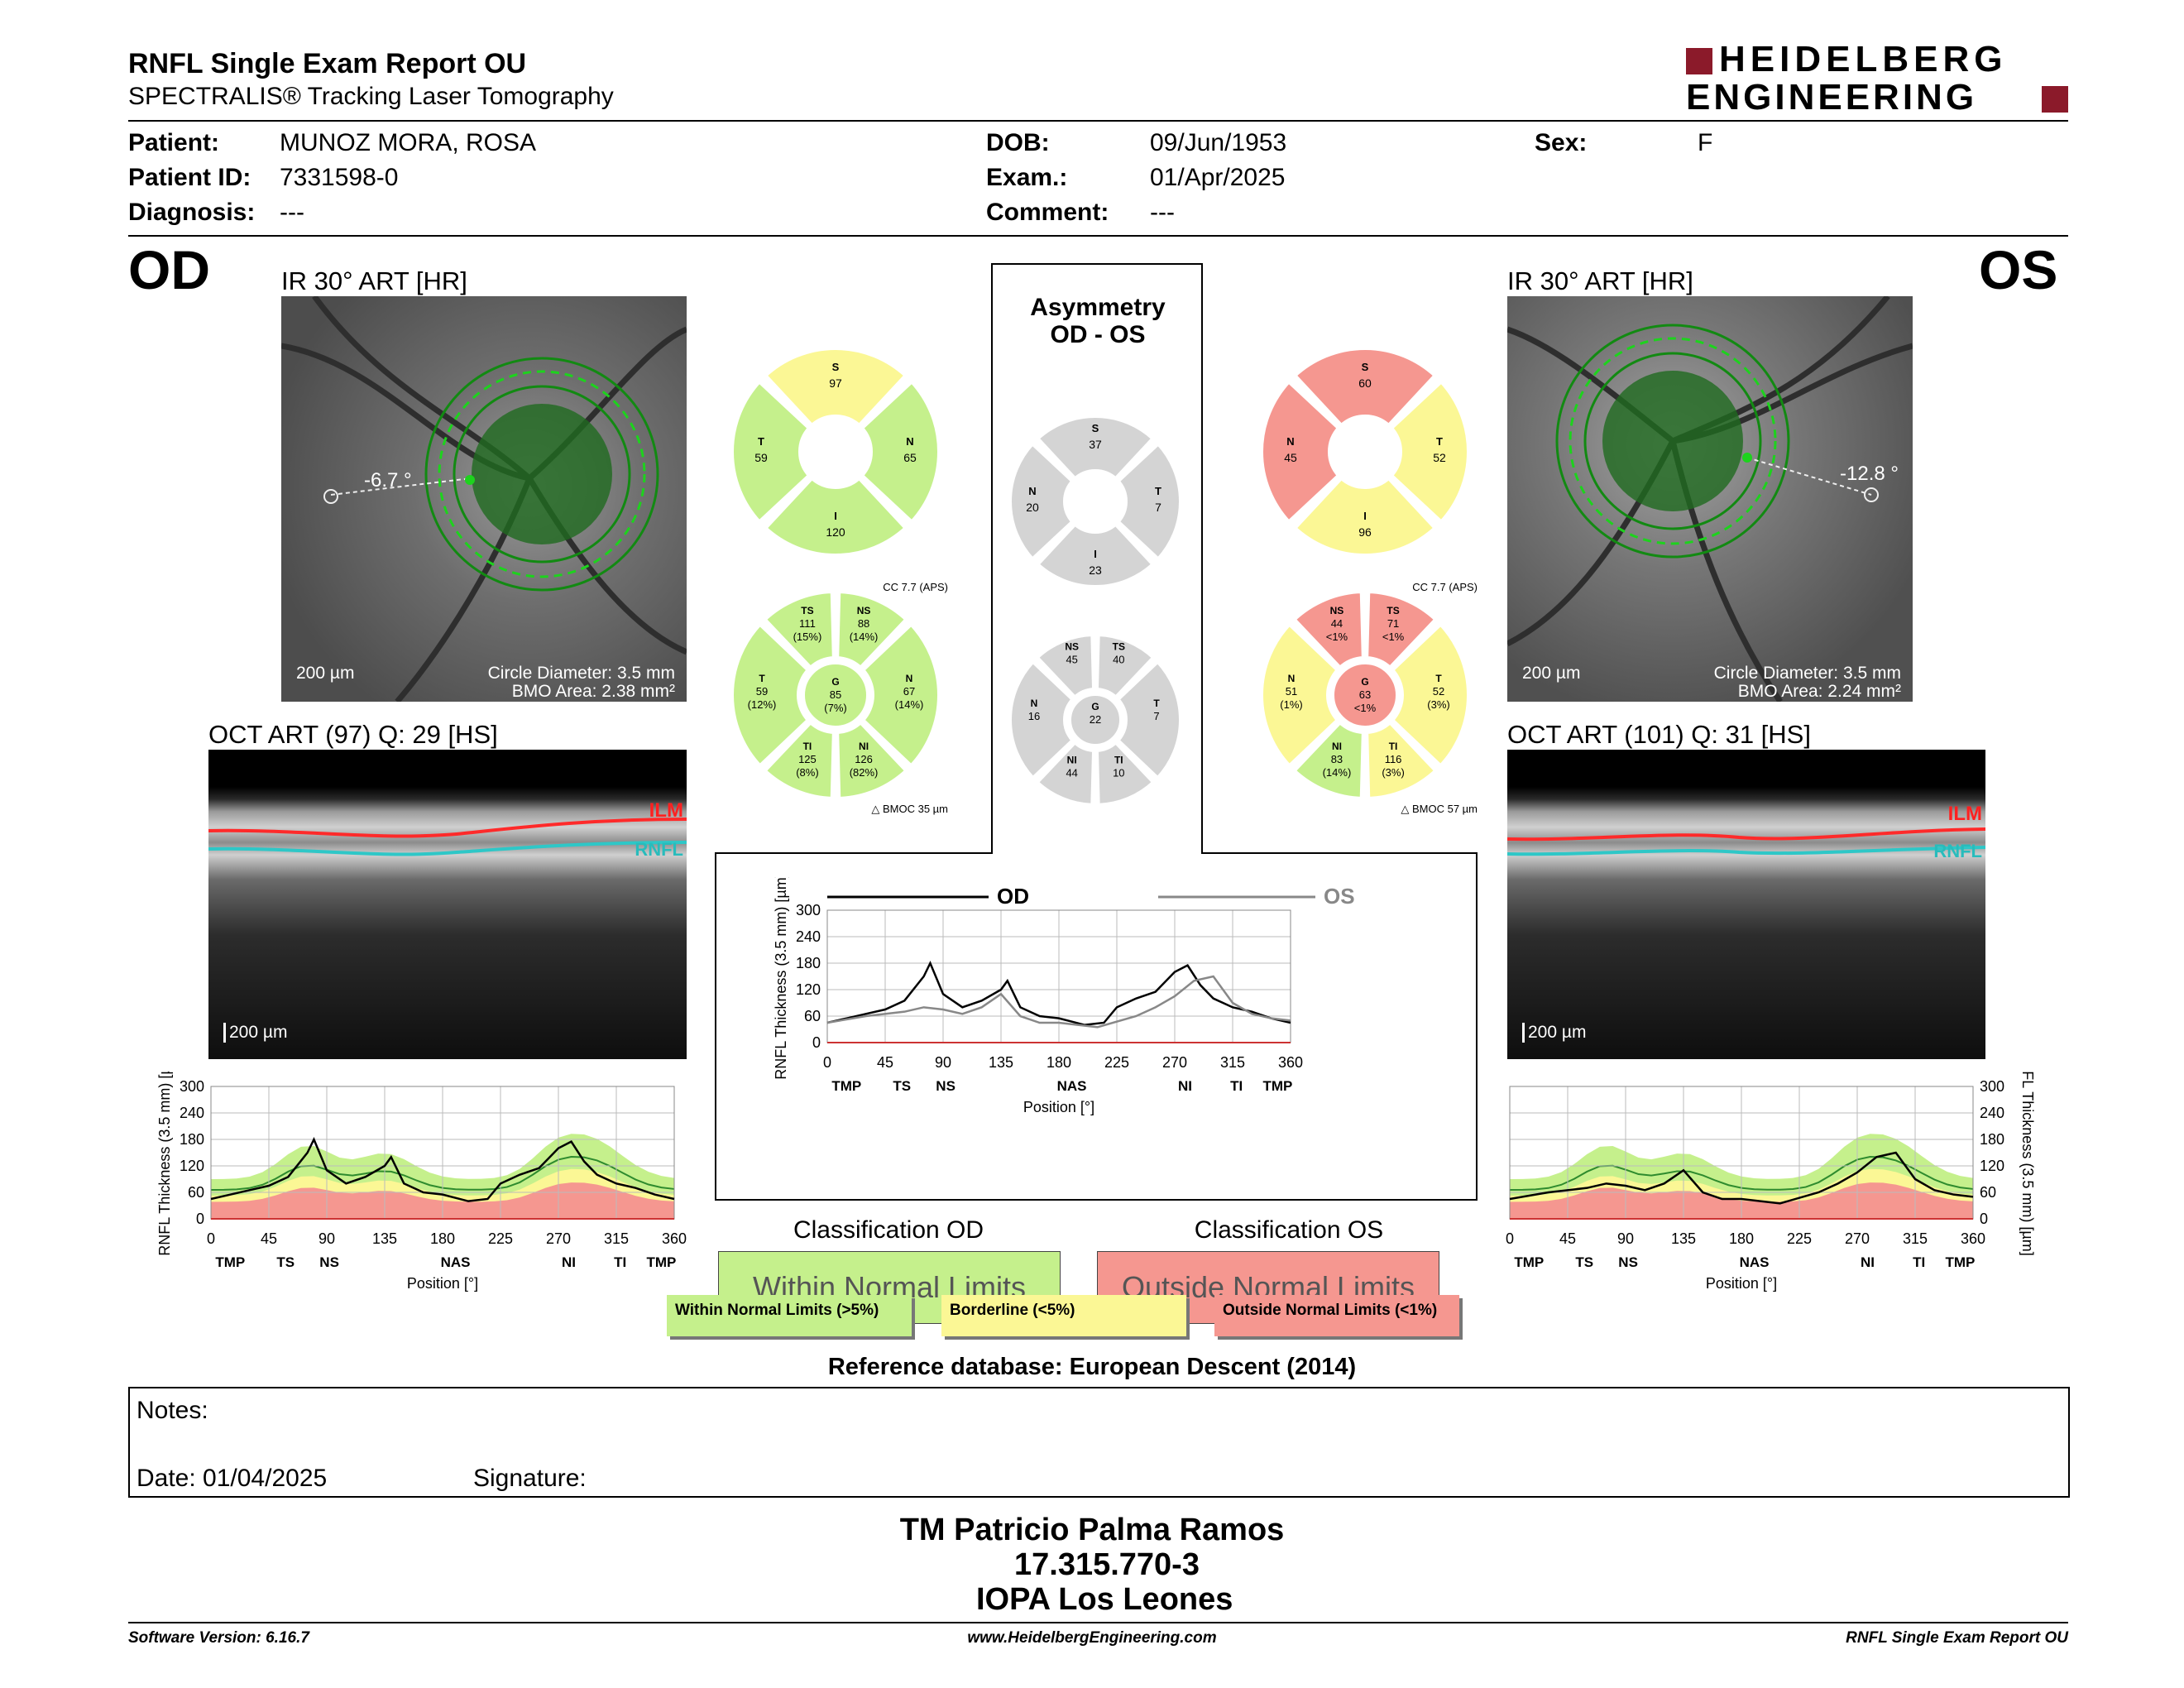  I want to click on od-ir-scale: 200 µm, so click(325, 673).